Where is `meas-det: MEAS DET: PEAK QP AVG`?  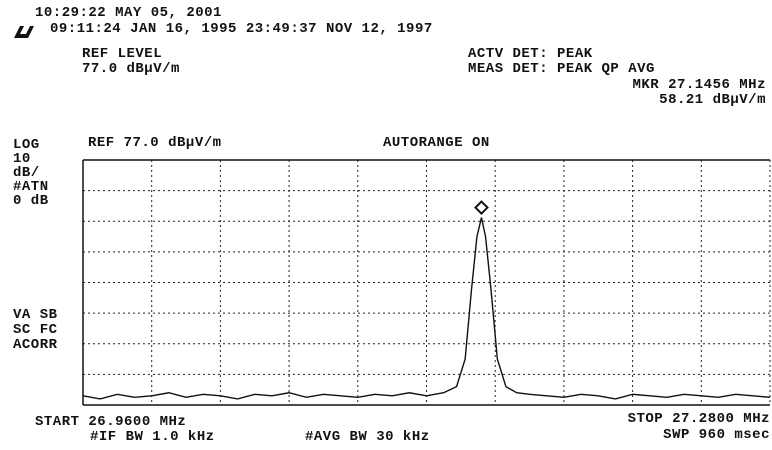
meas-det: MEAS DET: PEAK QP AVG is located at coordinates (561, 69).